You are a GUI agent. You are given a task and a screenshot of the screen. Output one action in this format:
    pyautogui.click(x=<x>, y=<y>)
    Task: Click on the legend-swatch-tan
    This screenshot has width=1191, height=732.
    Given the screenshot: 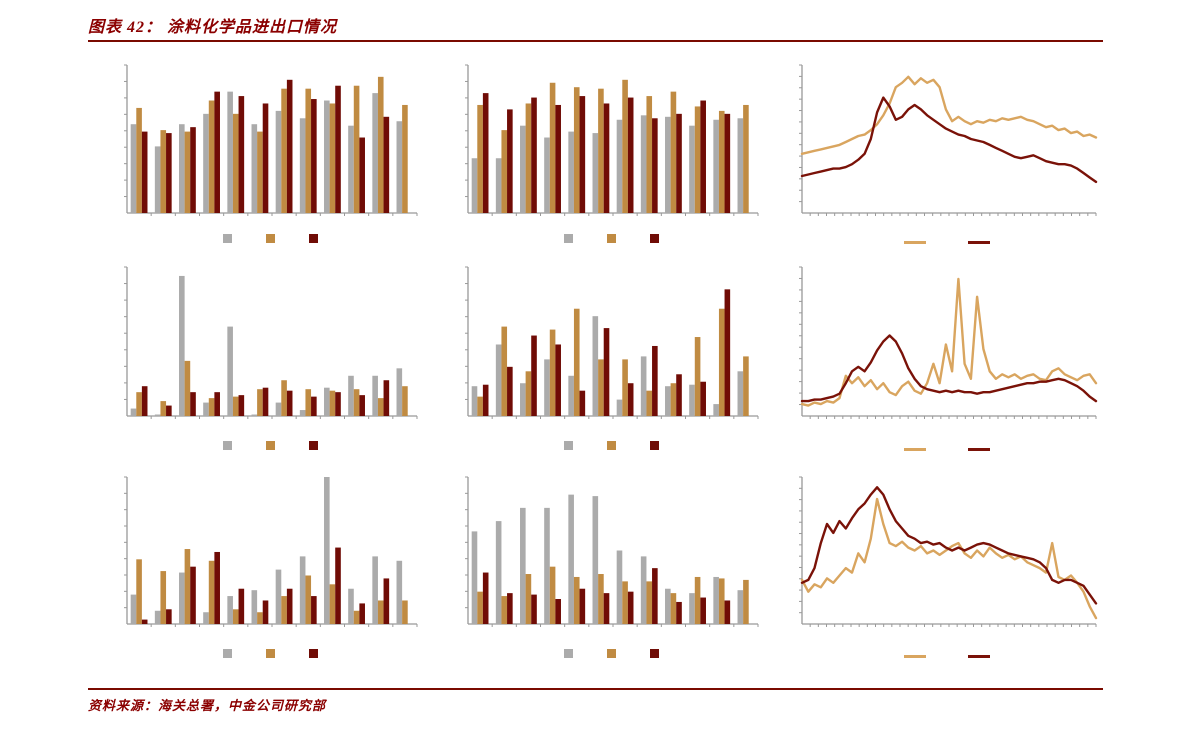 What is the action you would take?
    pyautogui.click(x=915, y=242)
    